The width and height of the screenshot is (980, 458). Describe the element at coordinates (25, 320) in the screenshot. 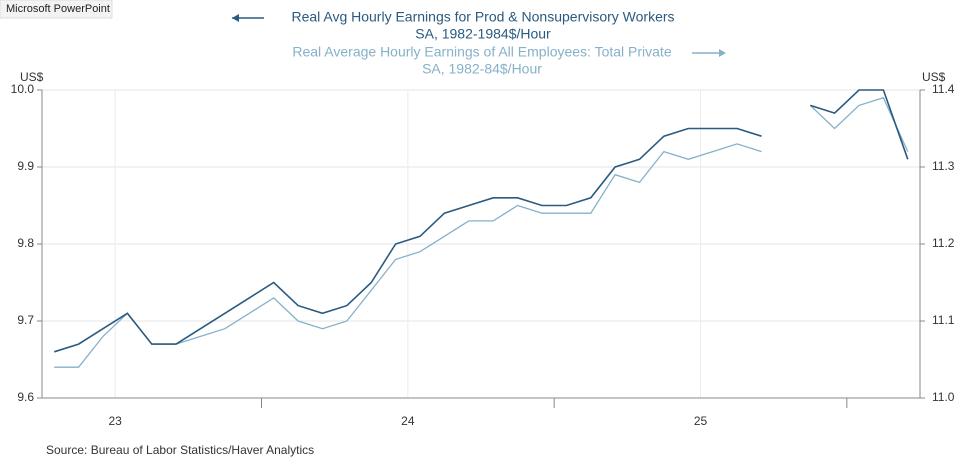

I see `y-tick-label: 9.7` at that location.